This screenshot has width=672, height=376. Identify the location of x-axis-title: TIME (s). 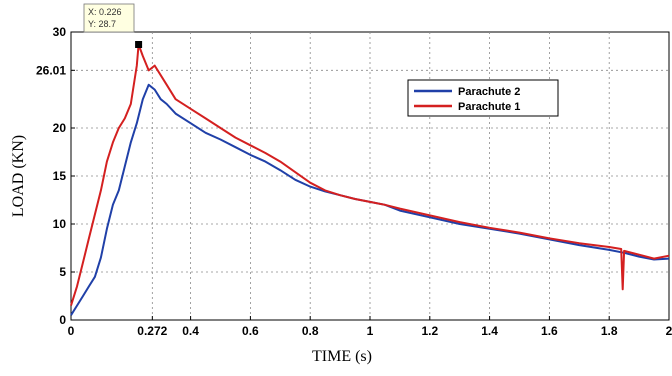
(342, 356).